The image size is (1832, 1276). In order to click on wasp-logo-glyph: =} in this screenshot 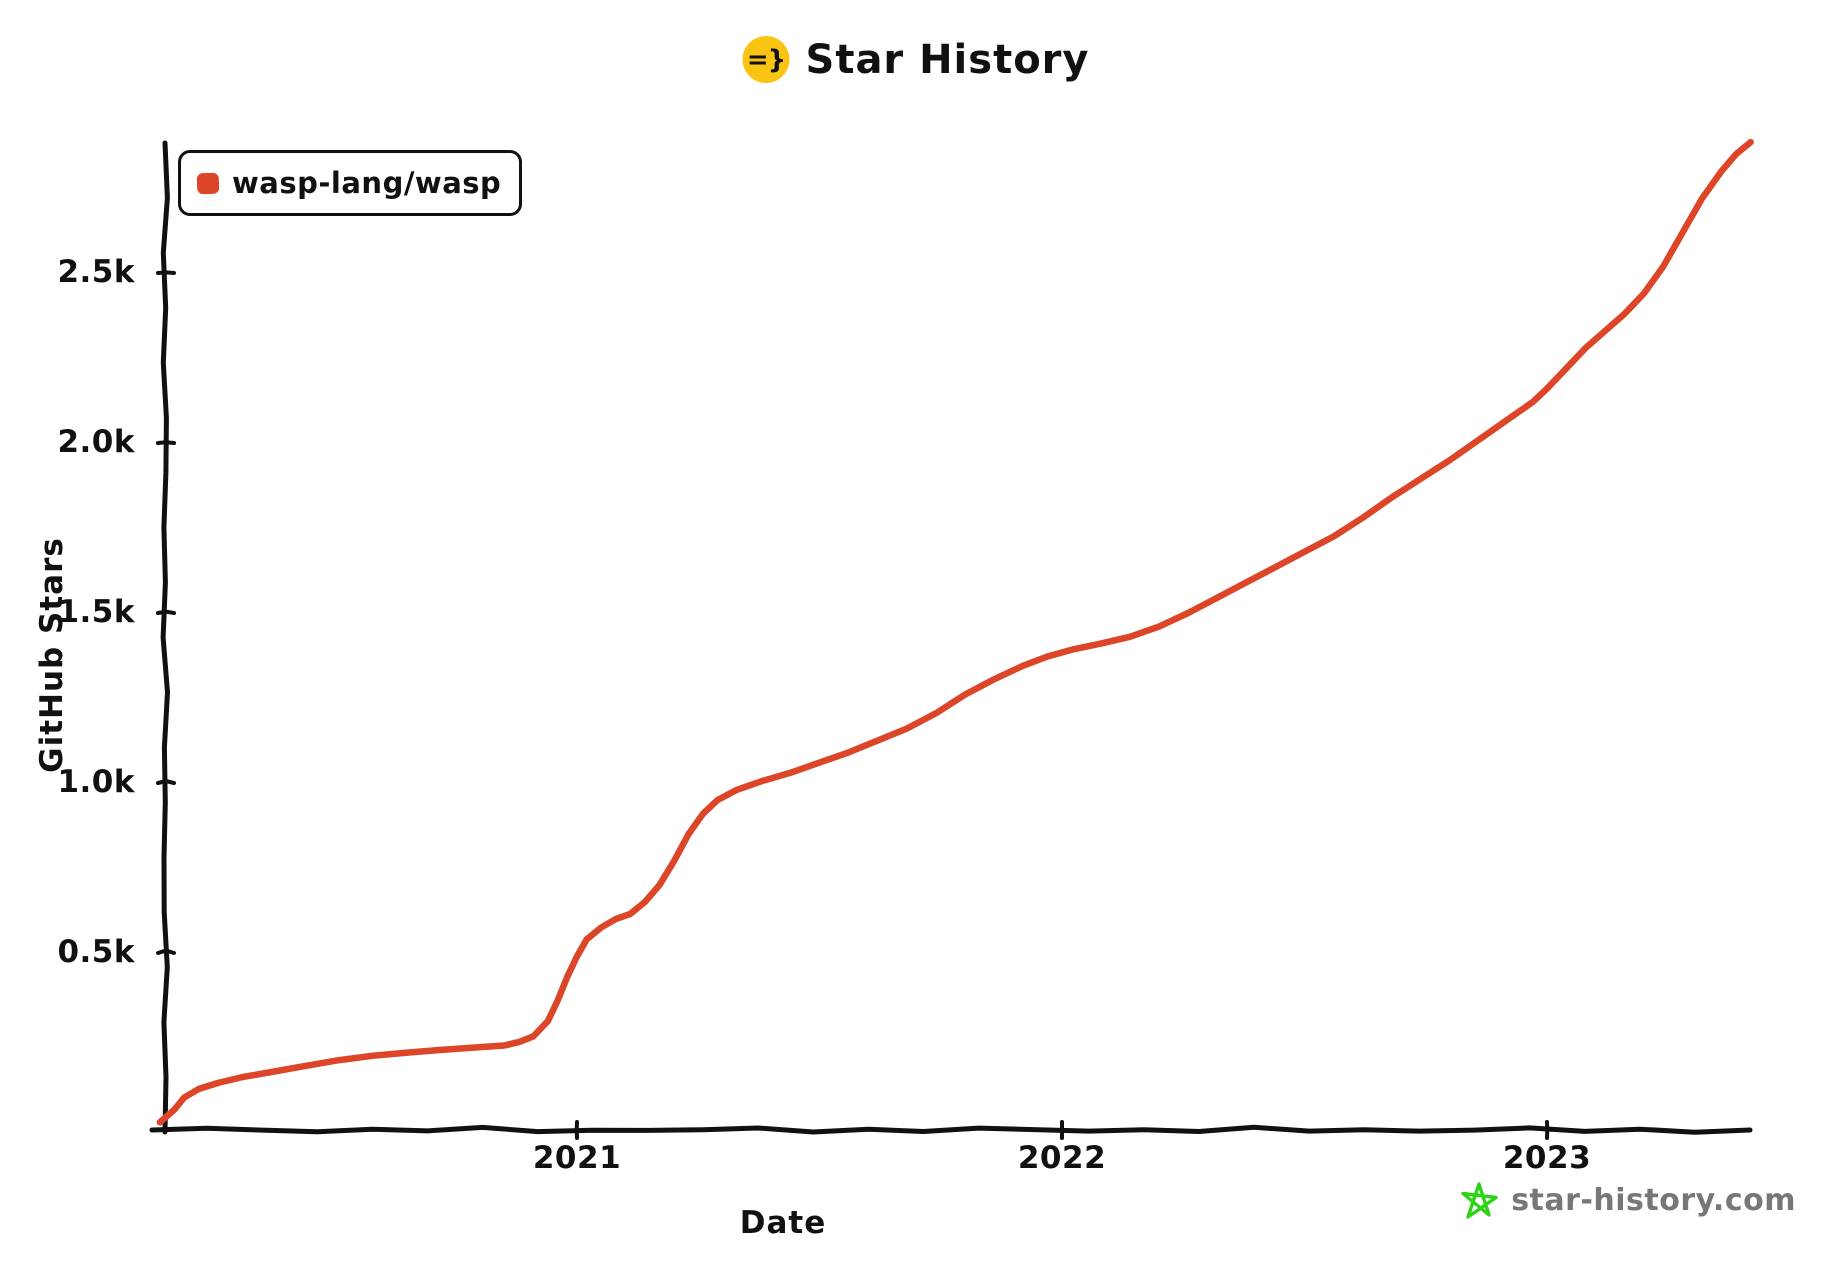, I will do `click(766, 59)`.